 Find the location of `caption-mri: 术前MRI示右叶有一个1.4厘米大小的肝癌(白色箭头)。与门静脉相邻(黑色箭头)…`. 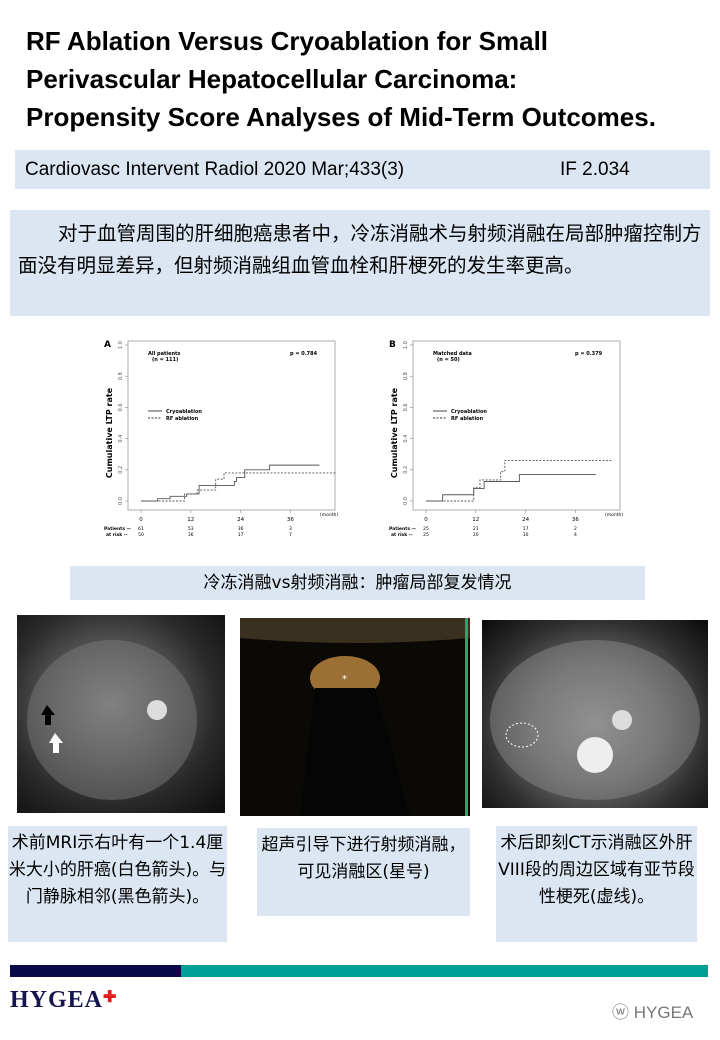

caption-mri: 术前MRI示右叶有一个1.4厘米大小的肝癌(白色箭头)。与门静脉相邻(黑色箭头)… is located at coordinates (117, 884).